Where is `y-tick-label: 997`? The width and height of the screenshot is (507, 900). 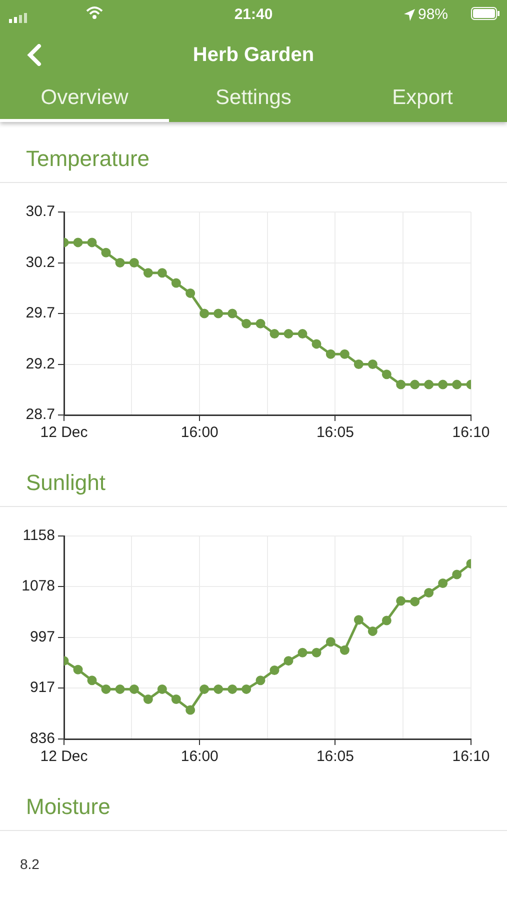
y-tick-label: 997 is located at coordinates (42, 637).